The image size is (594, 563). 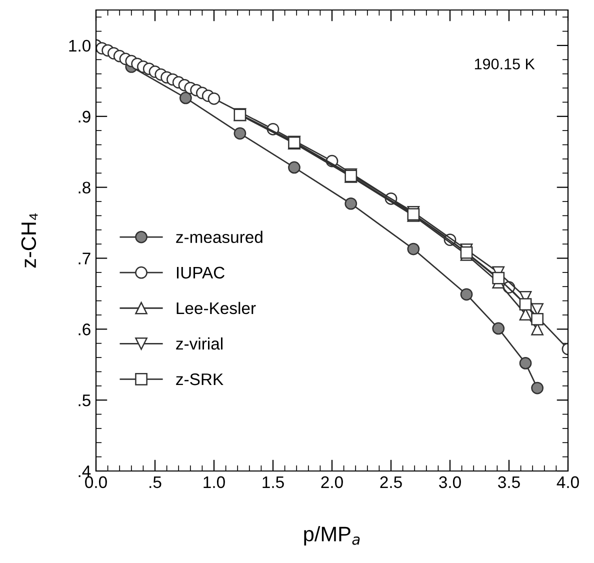 What do you see at coordinates (332, 536) in the screenshot?
I see `x-axis-title: p/MP$_{a}$` at bounding box center [332, 536].